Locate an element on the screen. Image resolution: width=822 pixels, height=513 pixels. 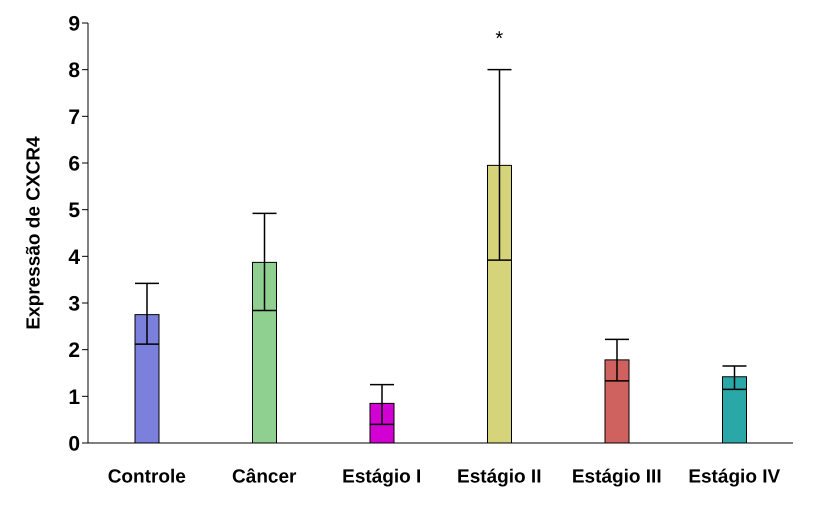
y-tick-label: 7 is located at coordinates (74, 117).